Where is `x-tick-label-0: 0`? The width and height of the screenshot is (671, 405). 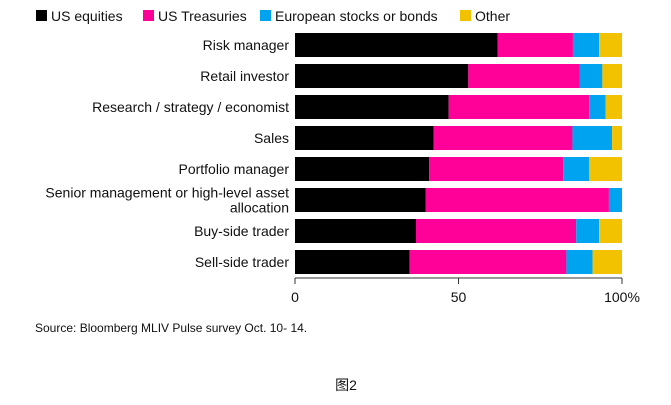
x-tick-label-0: 0 is located at coordinates (295, 297).